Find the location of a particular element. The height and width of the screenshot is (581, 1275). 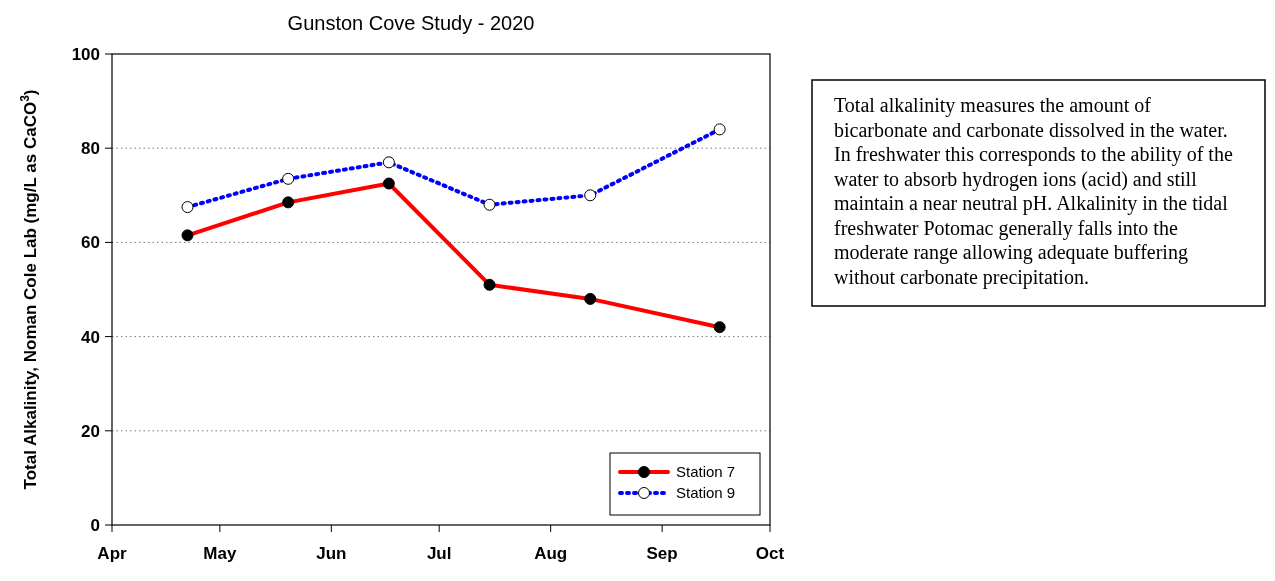

y-tick-label: 60 is located at coordinates (90, 243).